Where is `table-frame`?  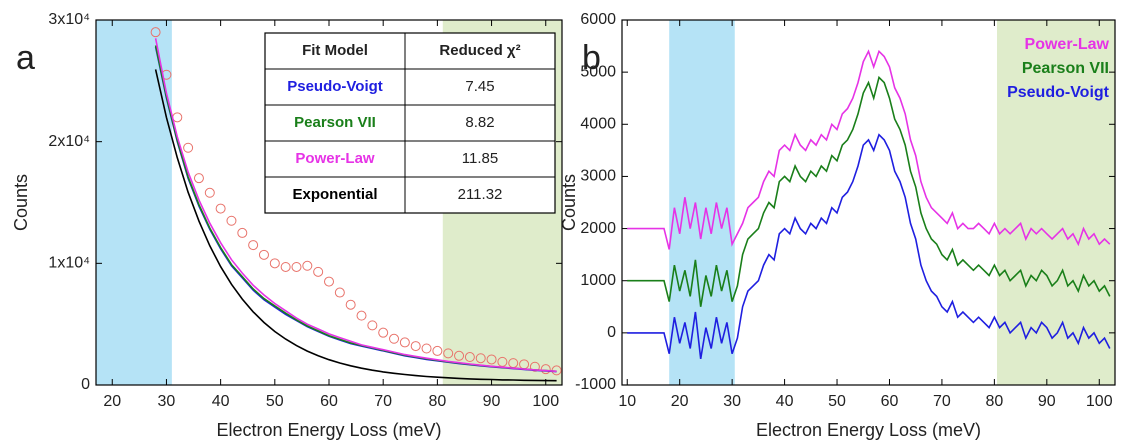 table-frame is located at coordinates (410, 123).